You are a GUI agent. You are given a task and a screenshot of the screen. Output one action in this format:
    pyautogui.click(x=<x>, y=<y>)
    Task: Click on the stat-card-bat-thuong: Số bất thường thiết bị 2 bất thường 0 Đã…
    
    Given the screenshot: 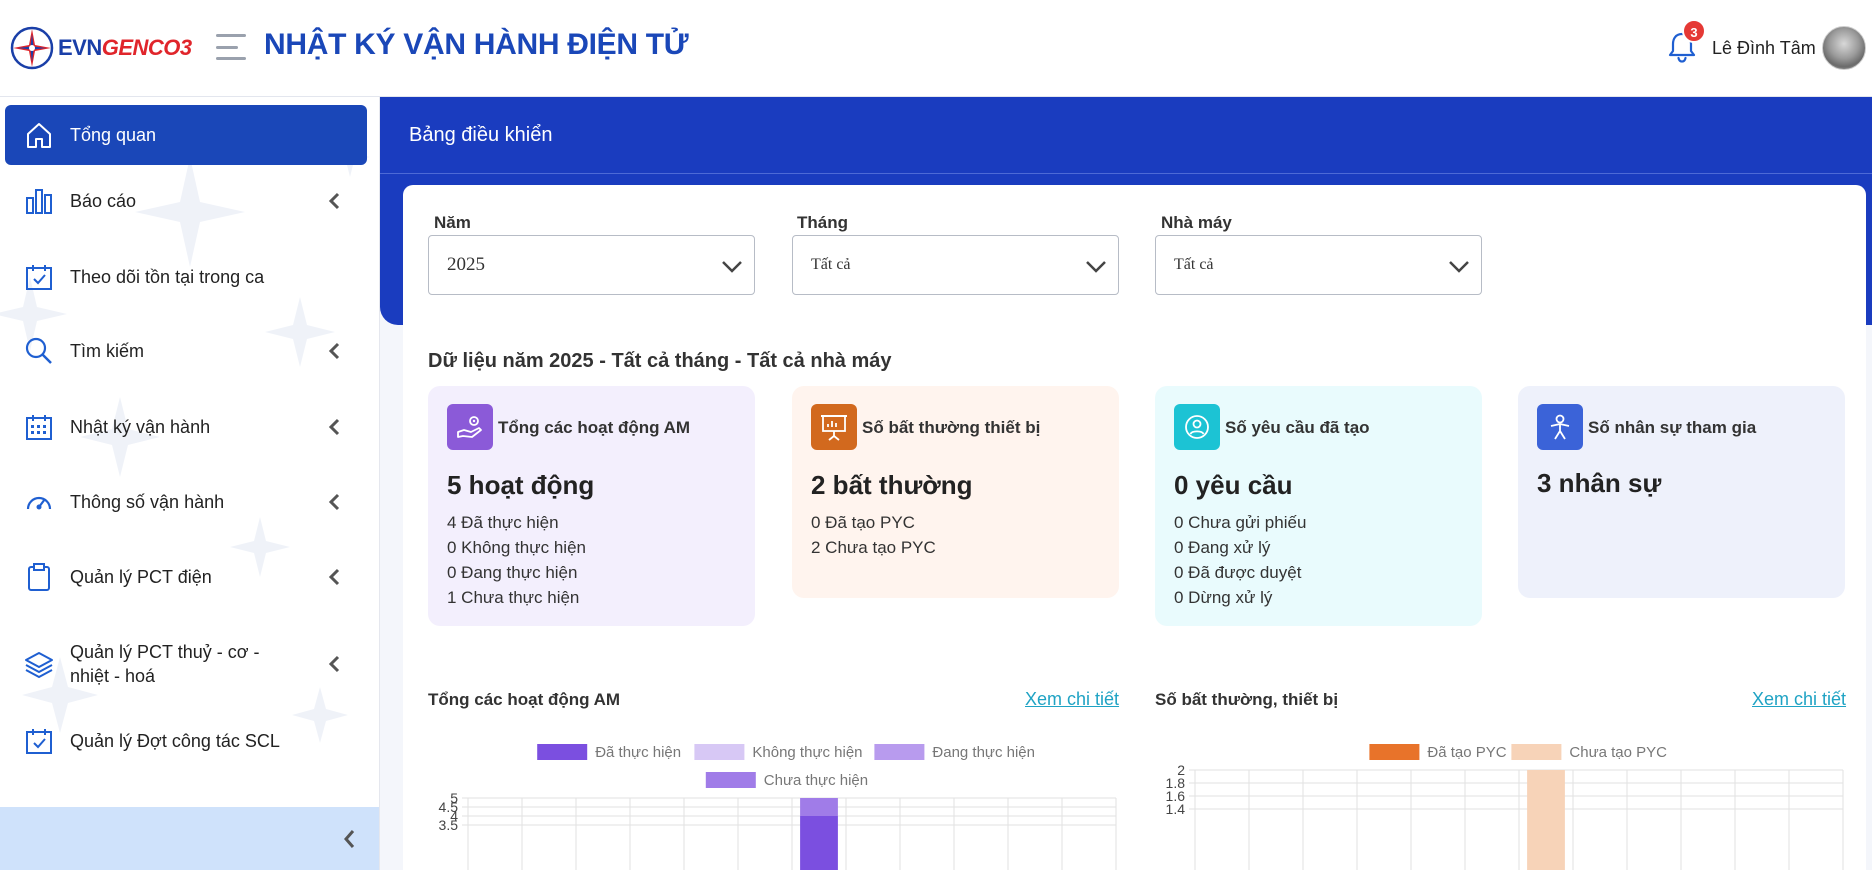 What is the action you would take?
    pyautogui.click(x=955, y=492)
    